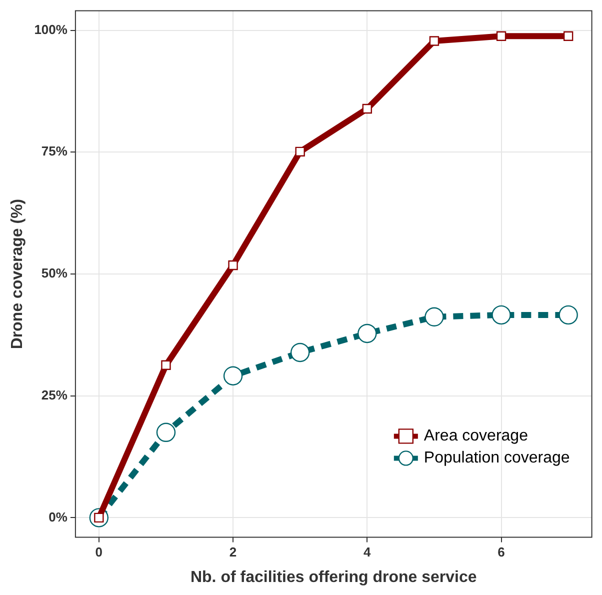  I want to click on y-tick-label: 100%, so click(51, 29).